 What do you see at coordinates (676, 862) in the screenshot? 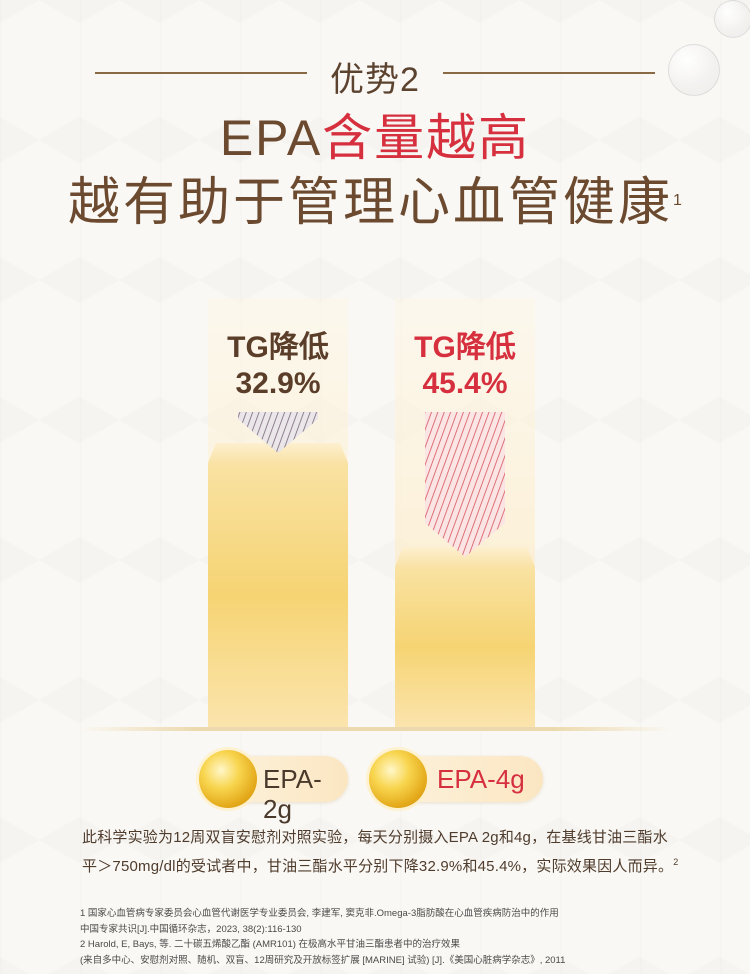
I see `study-description-footnote: 2` at bounding box center [676, 862].